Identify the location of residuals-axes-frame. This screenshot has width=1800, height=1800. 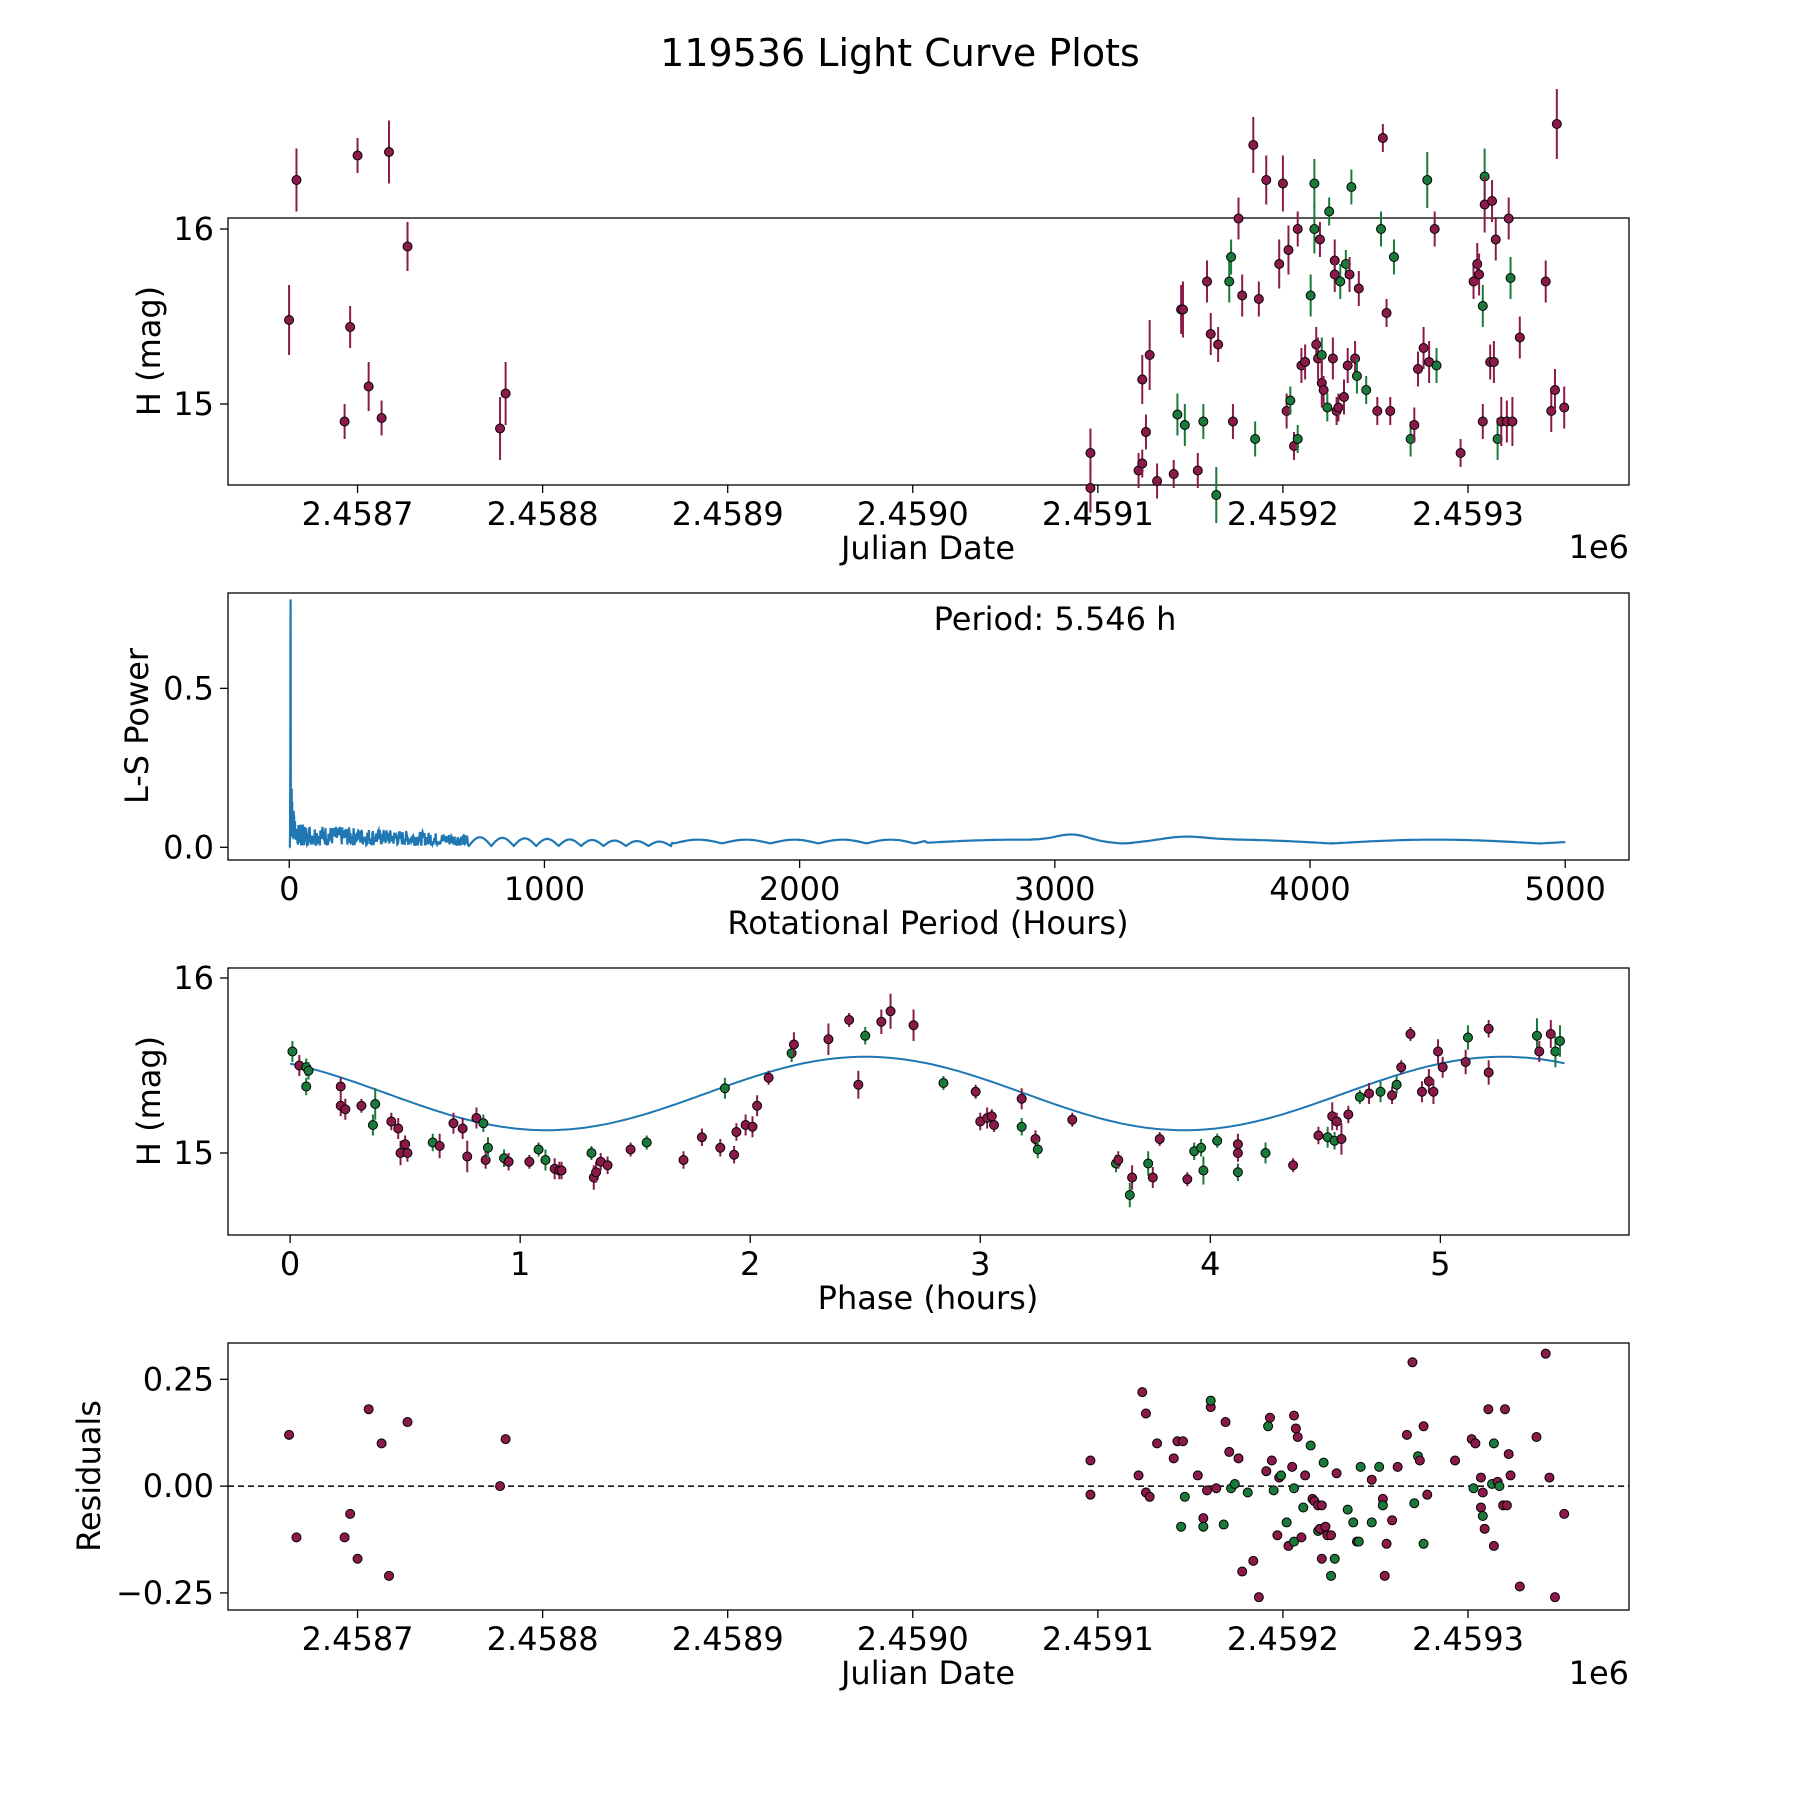
(928, 1476).